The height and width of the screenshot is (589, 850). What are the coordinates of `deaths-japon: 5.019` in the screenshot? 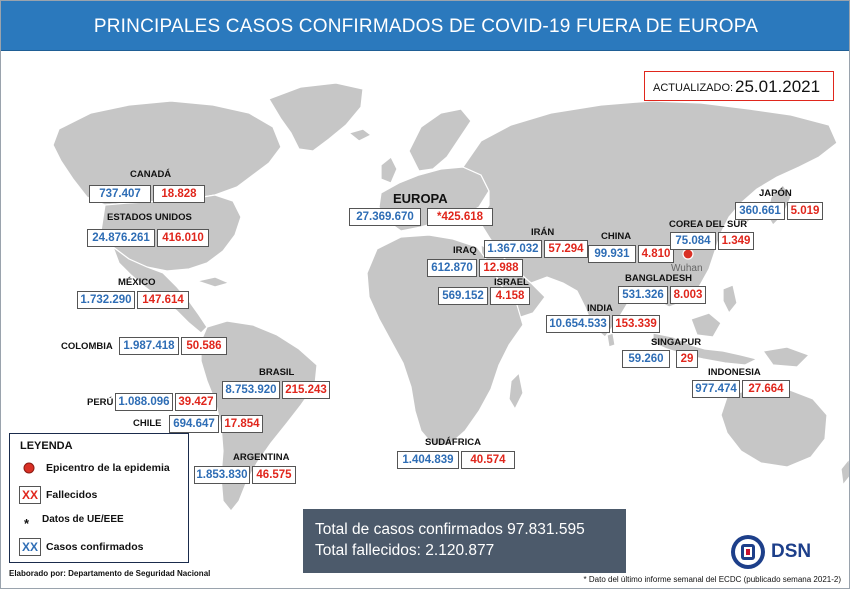 It's located at (805, 211).